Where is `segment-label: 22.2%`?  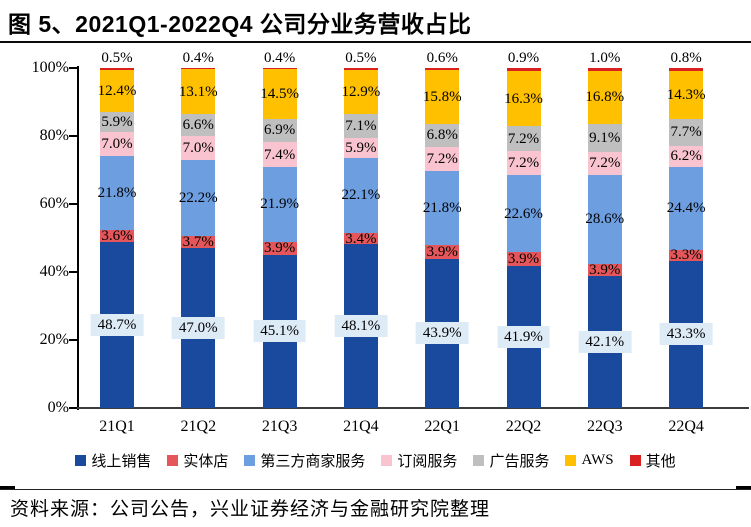
segment-label: 22.2% is located at coordinates (198, 197).